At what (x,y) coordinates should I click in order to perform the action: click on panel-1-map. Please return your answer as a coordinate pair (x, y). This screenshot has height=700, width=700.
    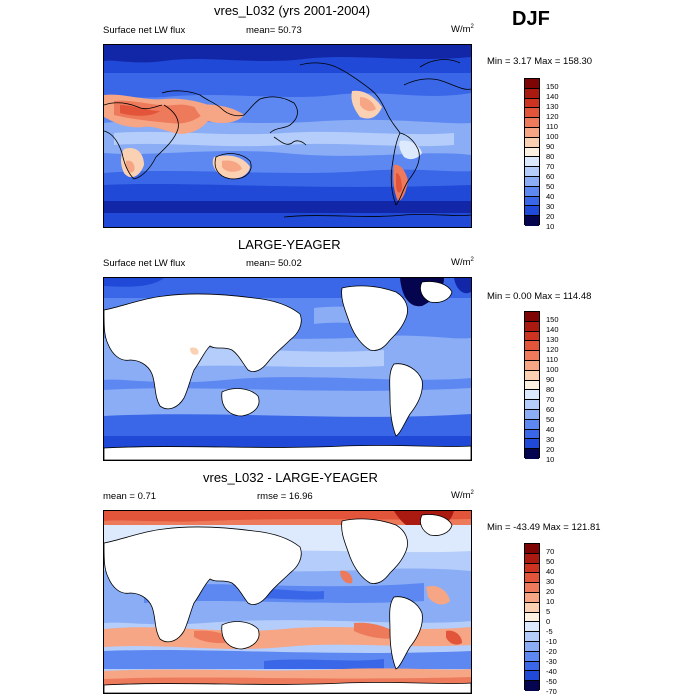
    Looking at the image, I should click on (287, 136).